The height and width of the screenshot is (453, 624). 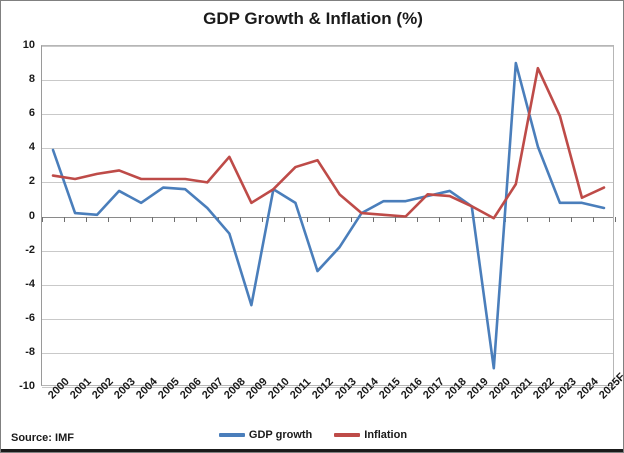 I want to click on chart-legend: GDP growth Inflation, so click(x=312, y=435).